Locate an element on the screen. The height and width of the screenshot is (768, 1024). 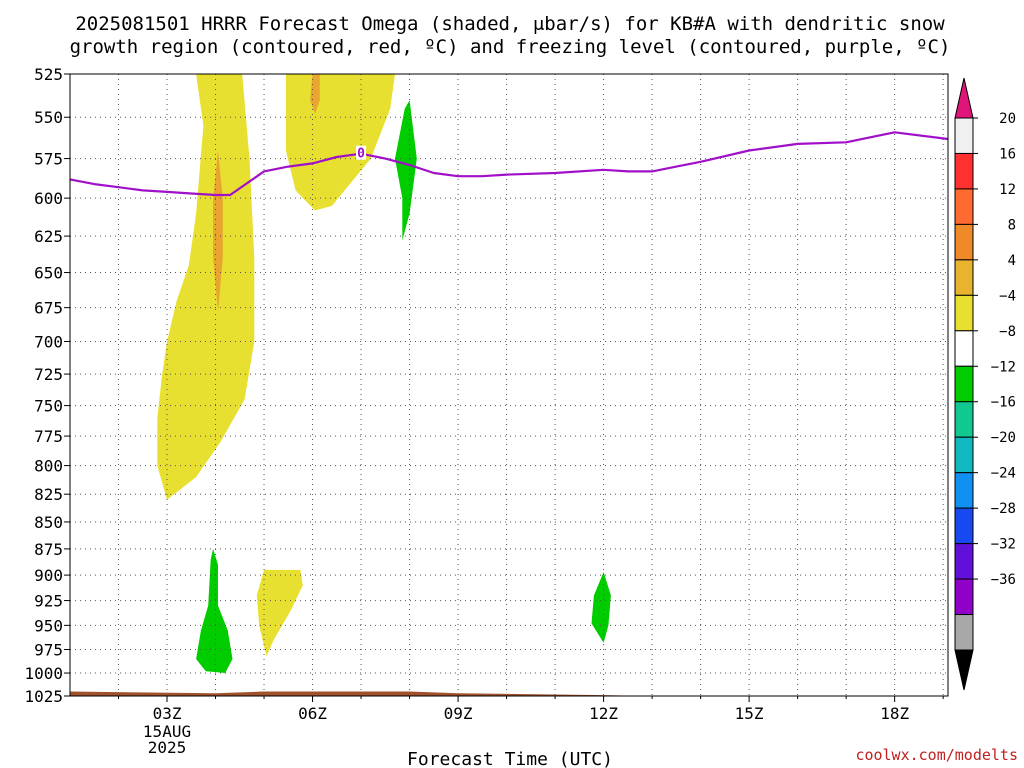
freezing-level-contour: 0 is located at coordinates (509, 164).